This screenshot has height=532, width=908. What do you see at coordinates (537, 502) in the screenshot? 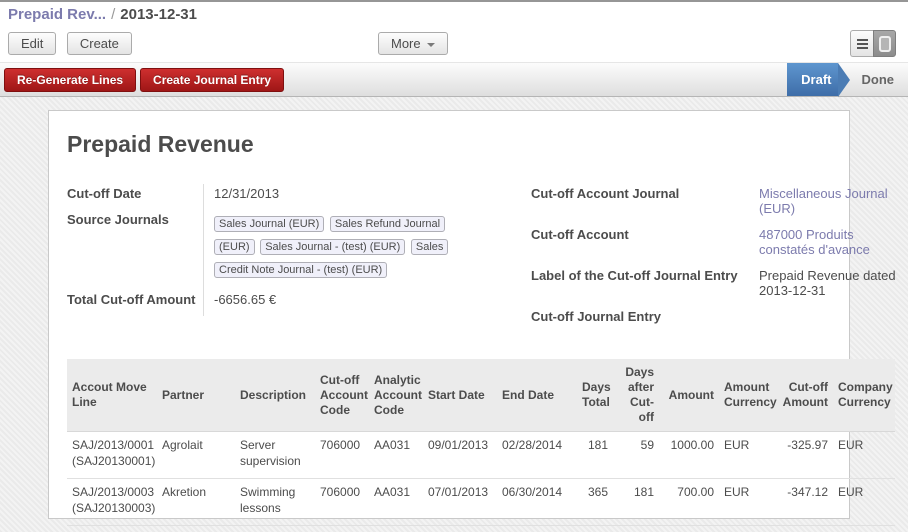
I see `cell-end-date: 06/30/2014` at bounding box center [537, 502].